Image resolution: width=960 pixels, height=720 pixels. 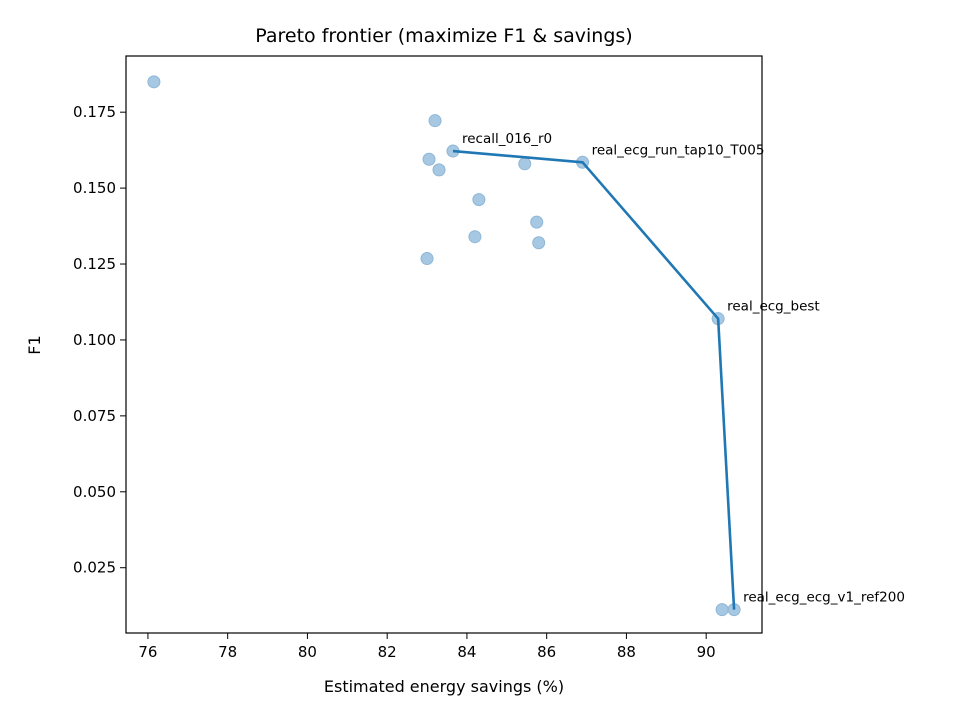 I want to click on y-tick-label: 0.175, so click(x=94, y=112).